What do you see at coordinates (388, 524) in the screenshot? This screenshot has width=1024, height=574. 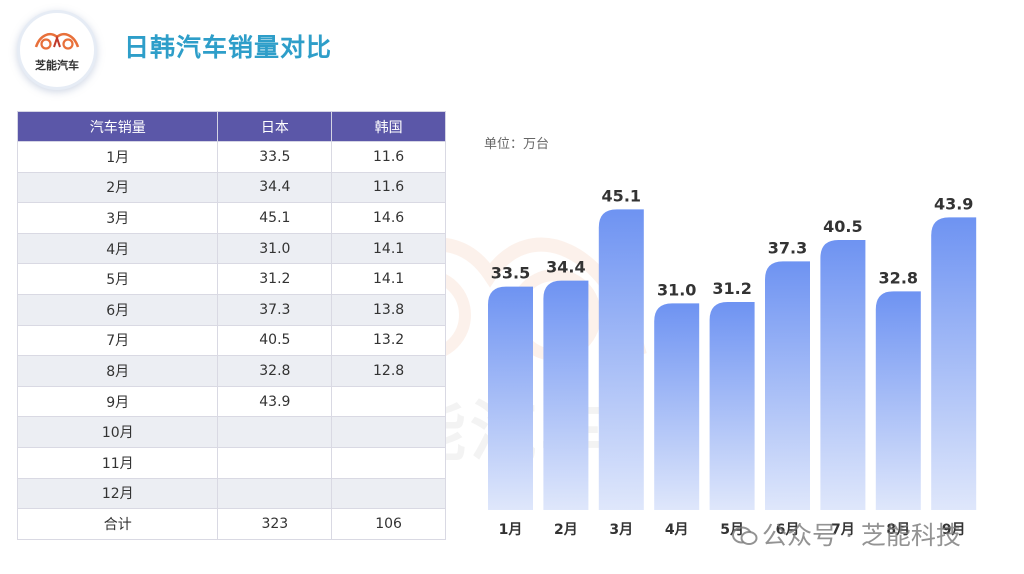 I see `table-cell: 106` at bounding box center [388, 524].